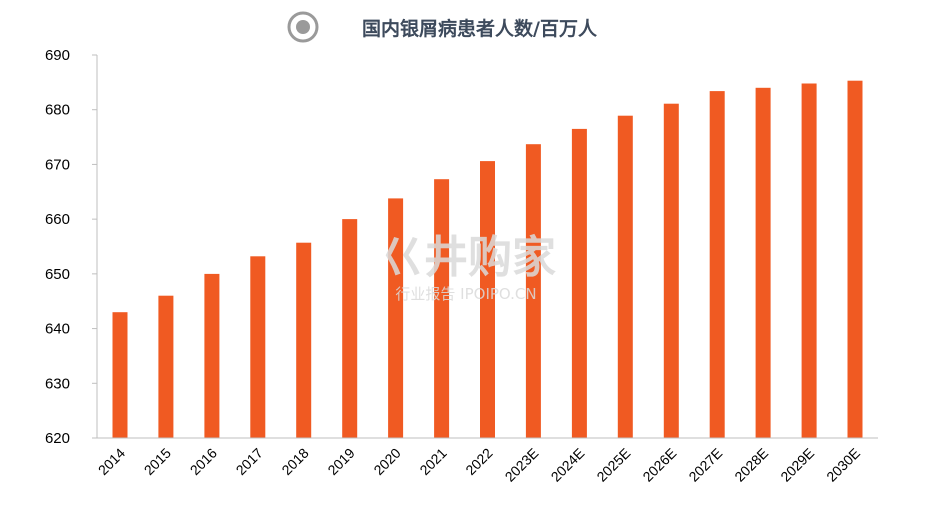  I want to click on y-tick-label: 640, so click(57, 329).